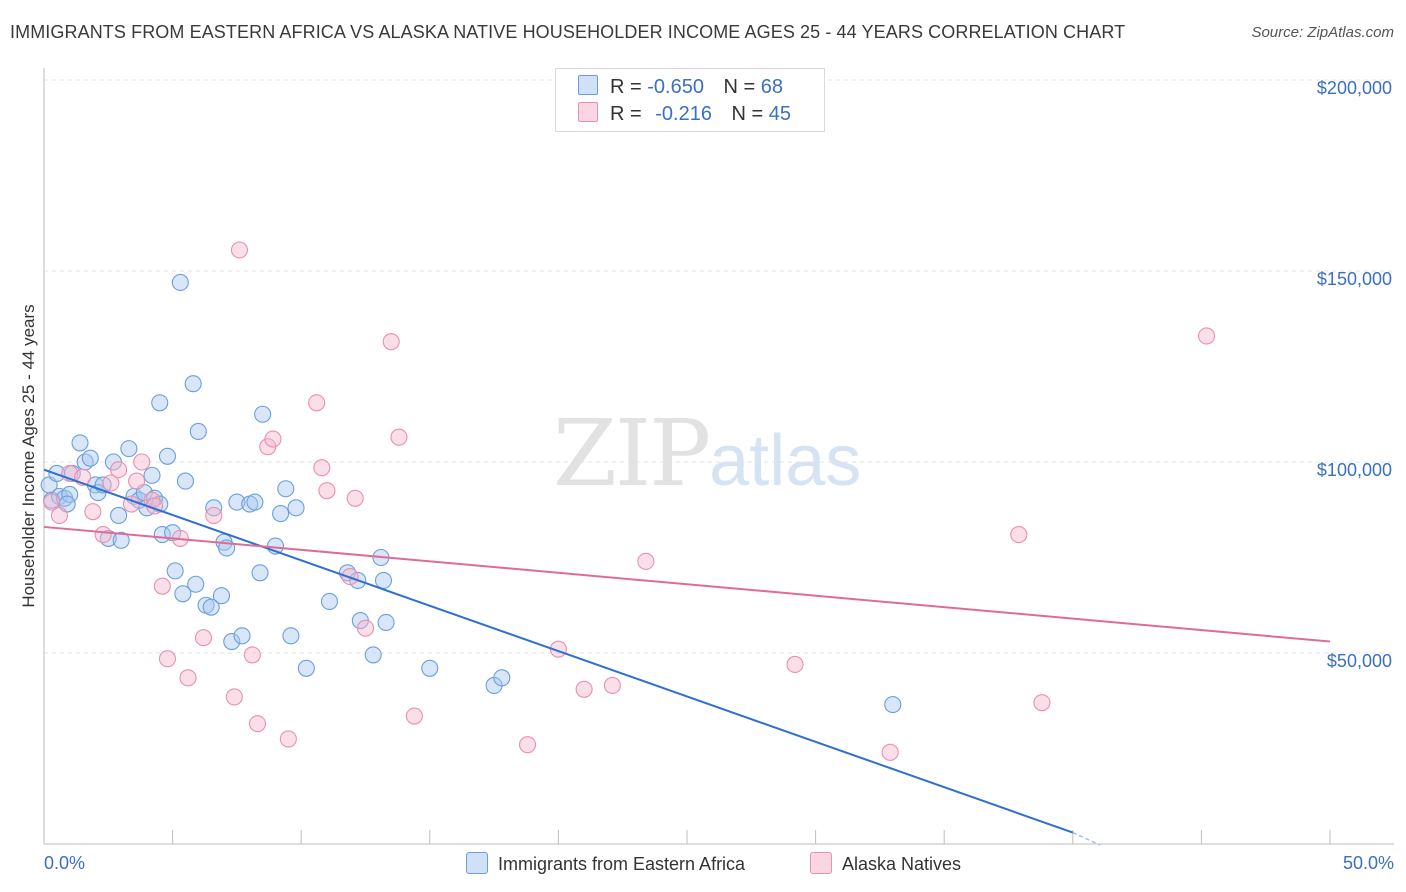 The width and height of the screenshot is (1406, 892). I want to click on bottom-legend-label: Immigrants from Eastern Africa, so click(622, 864).